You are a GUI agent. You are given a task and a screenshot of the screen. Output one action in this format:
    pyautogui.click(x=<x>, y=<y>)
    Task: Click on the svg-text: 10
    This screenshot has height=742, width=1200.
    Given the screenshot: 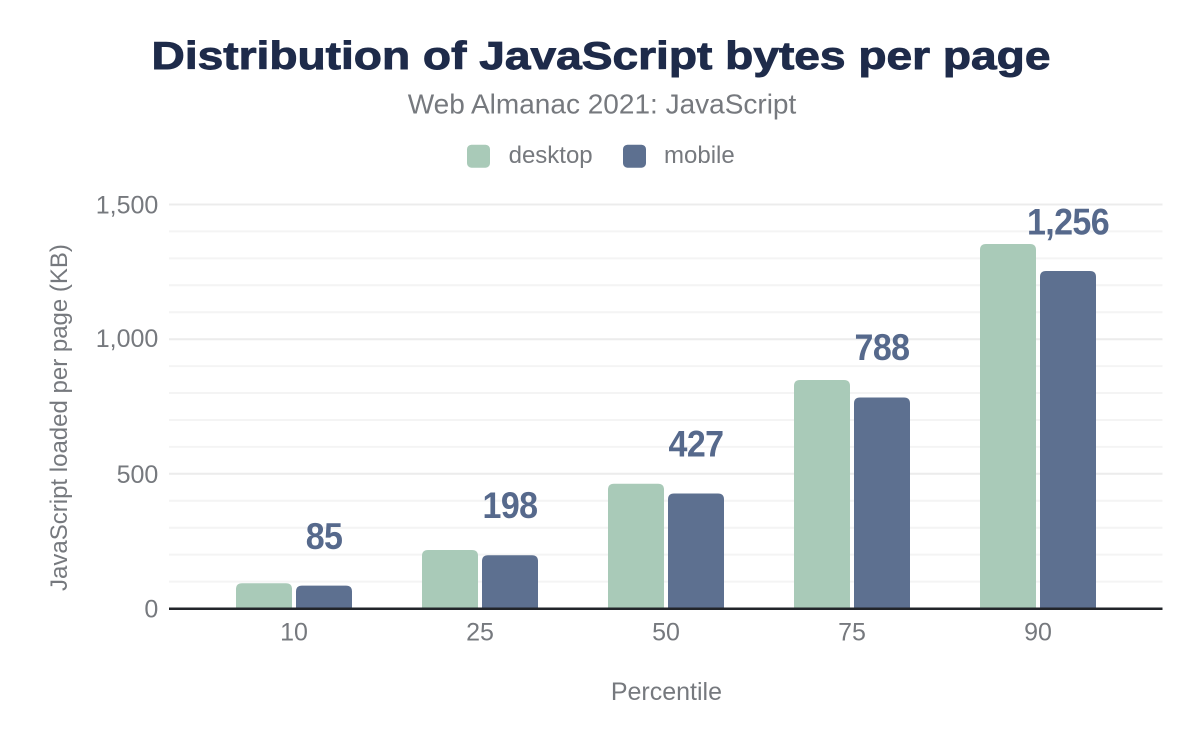 What is the action you would take?
    pyautogui.click(x=294, y=632)
    